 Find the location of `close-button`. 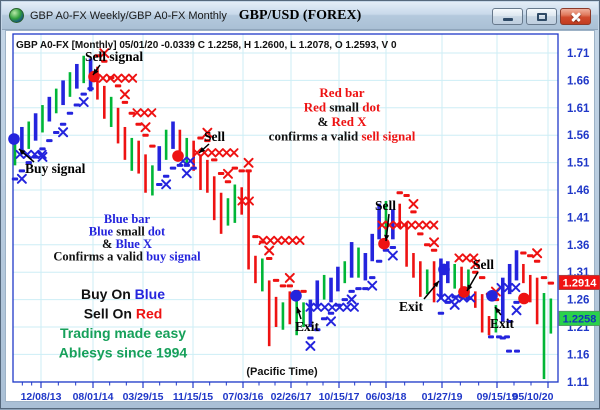

close-button is located at coordinates (575, 16).